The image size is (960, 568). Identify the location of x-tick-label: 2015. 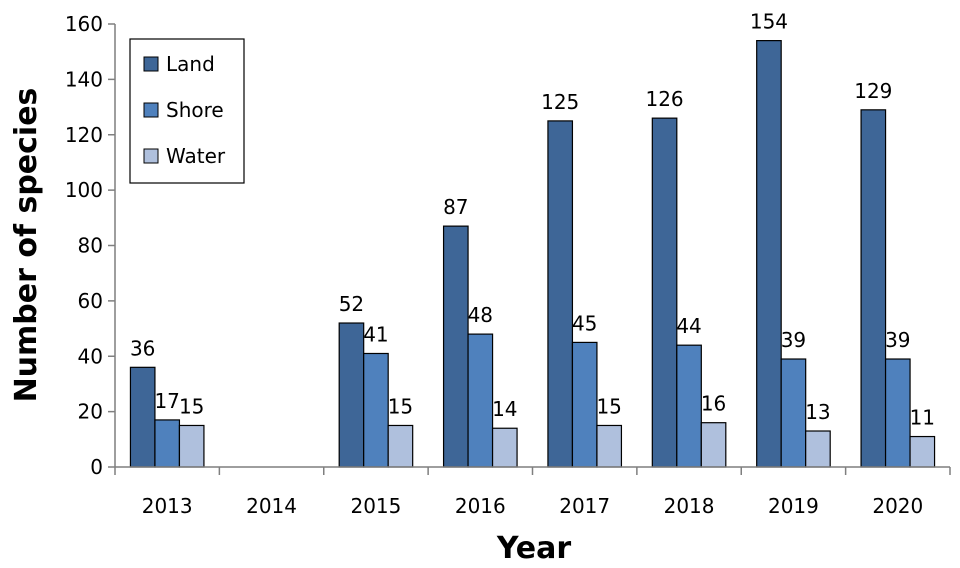
(375, 506).